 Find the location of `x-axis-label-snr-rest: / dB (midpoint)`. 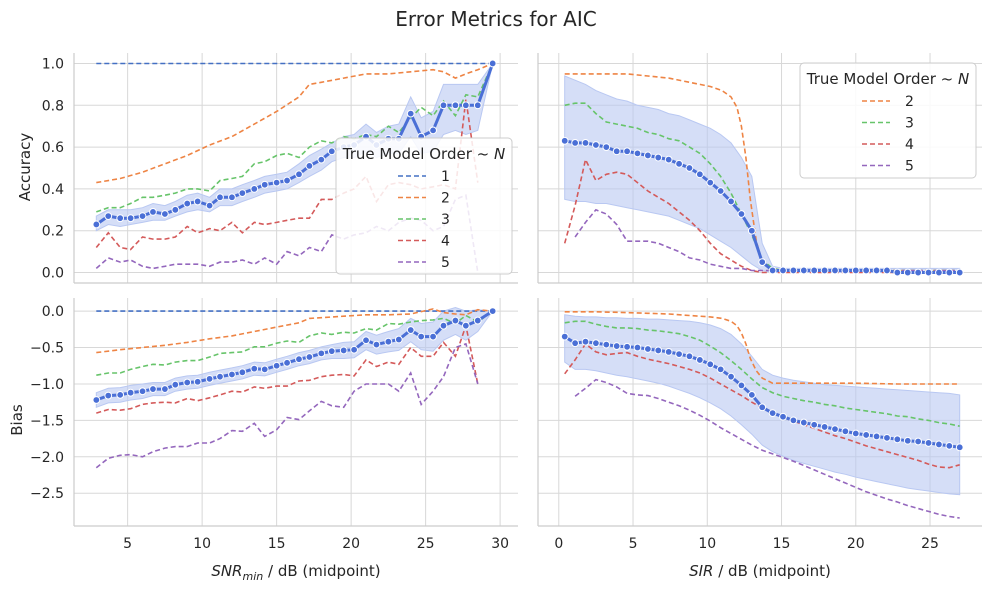

x-axis-label-snr-rest: / dB (midpoint) is located at coordinates (321, 571).